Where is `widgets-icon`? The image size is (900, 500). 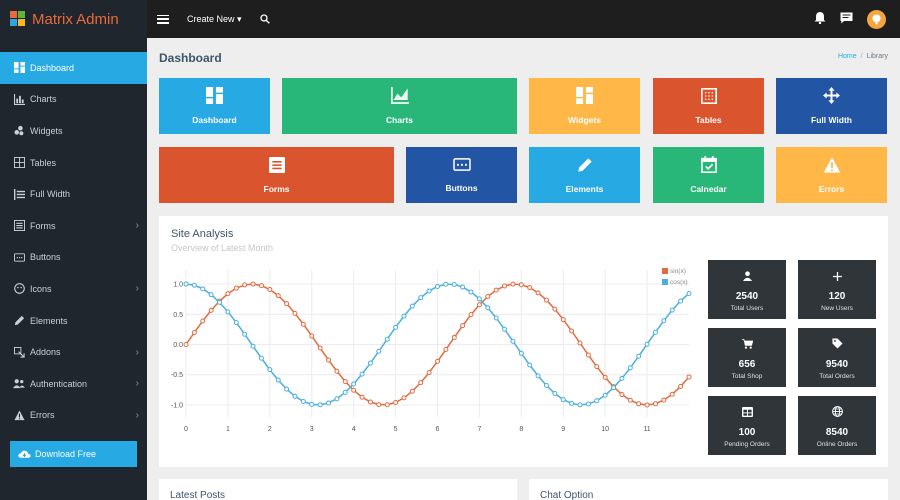
widgets-icon is located at coordinates (19, 131).